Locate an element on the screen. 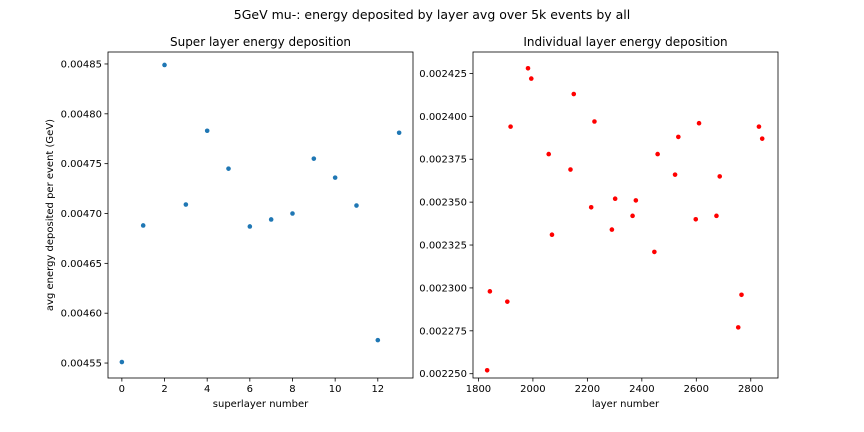 Image resolution: width=864 pixels, height=432 pixels. right-x-tick-label: 2600 is located at coordinates (696, 389).